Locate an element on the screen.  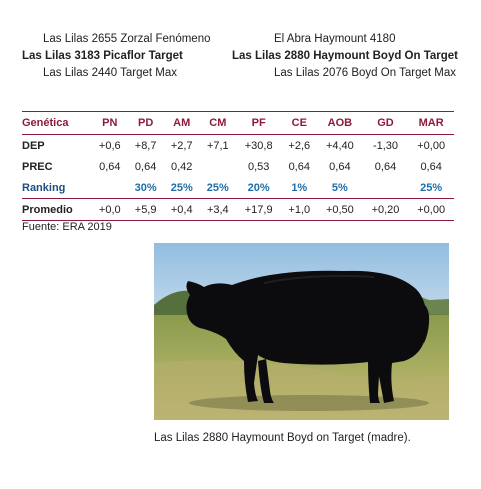
table-cell: +0,0 is located at coordinates (110, 209).